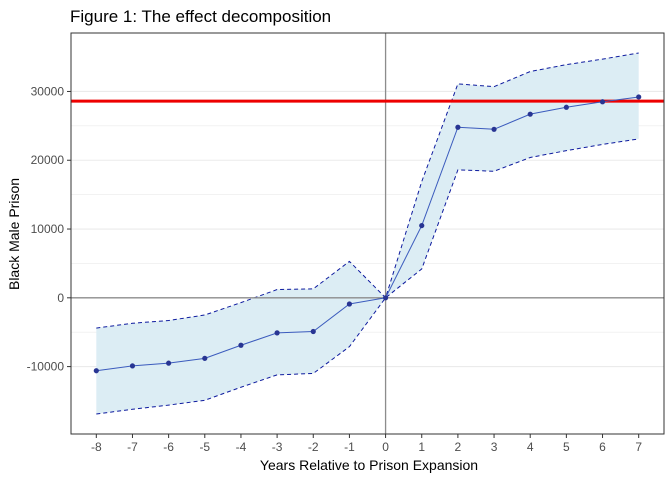 This screenshot has height=480, width=672. What do you see at coordinates (168, 447) in the screenshot?
I see `x-tick-label: -6` at bounding box center [168, 447].